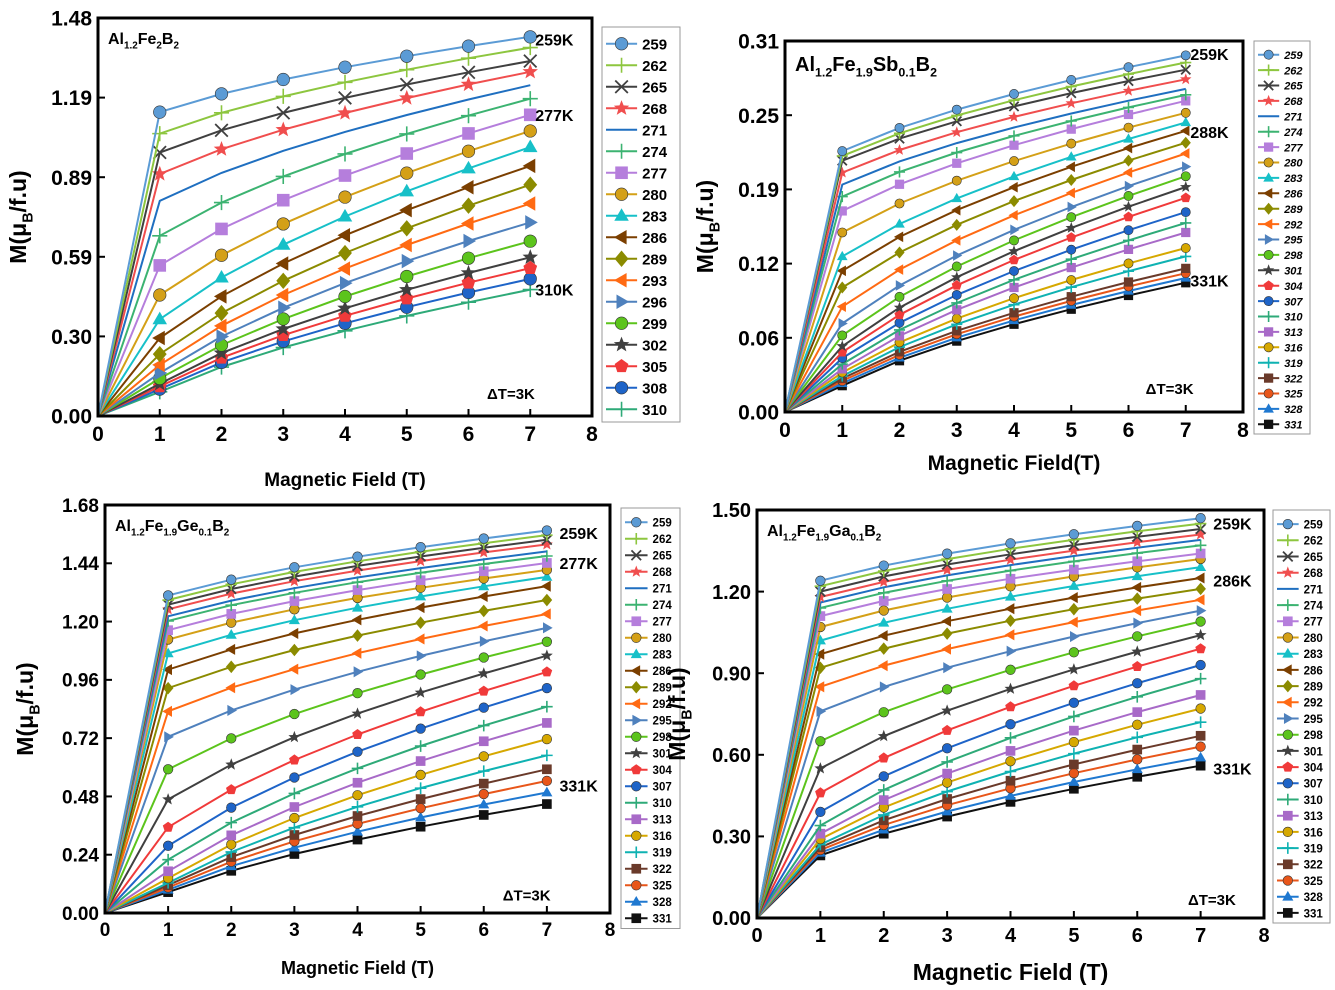 The image size is (1335, 990). Describe the element at coordinates (1209, 281) in the screenshot. I see `annotation-label: 331K` at that location.